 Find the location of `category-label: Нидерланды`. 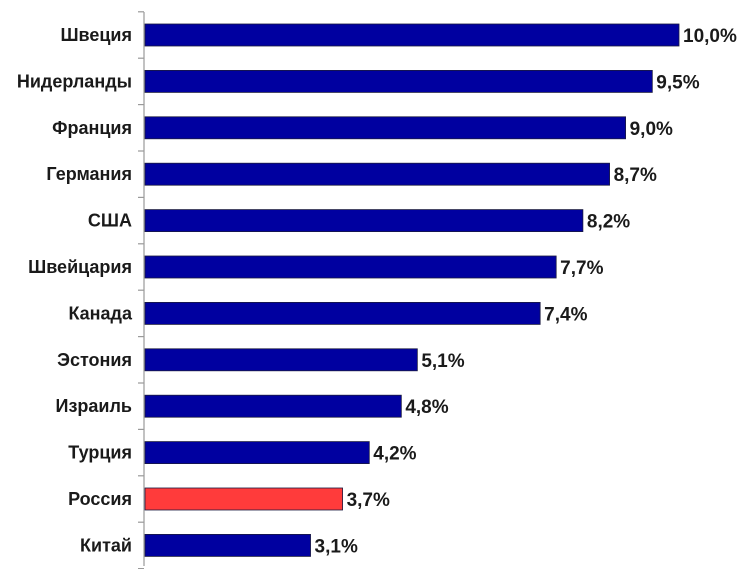

category-label: Нидерланды is located at coordinates (74, 81).